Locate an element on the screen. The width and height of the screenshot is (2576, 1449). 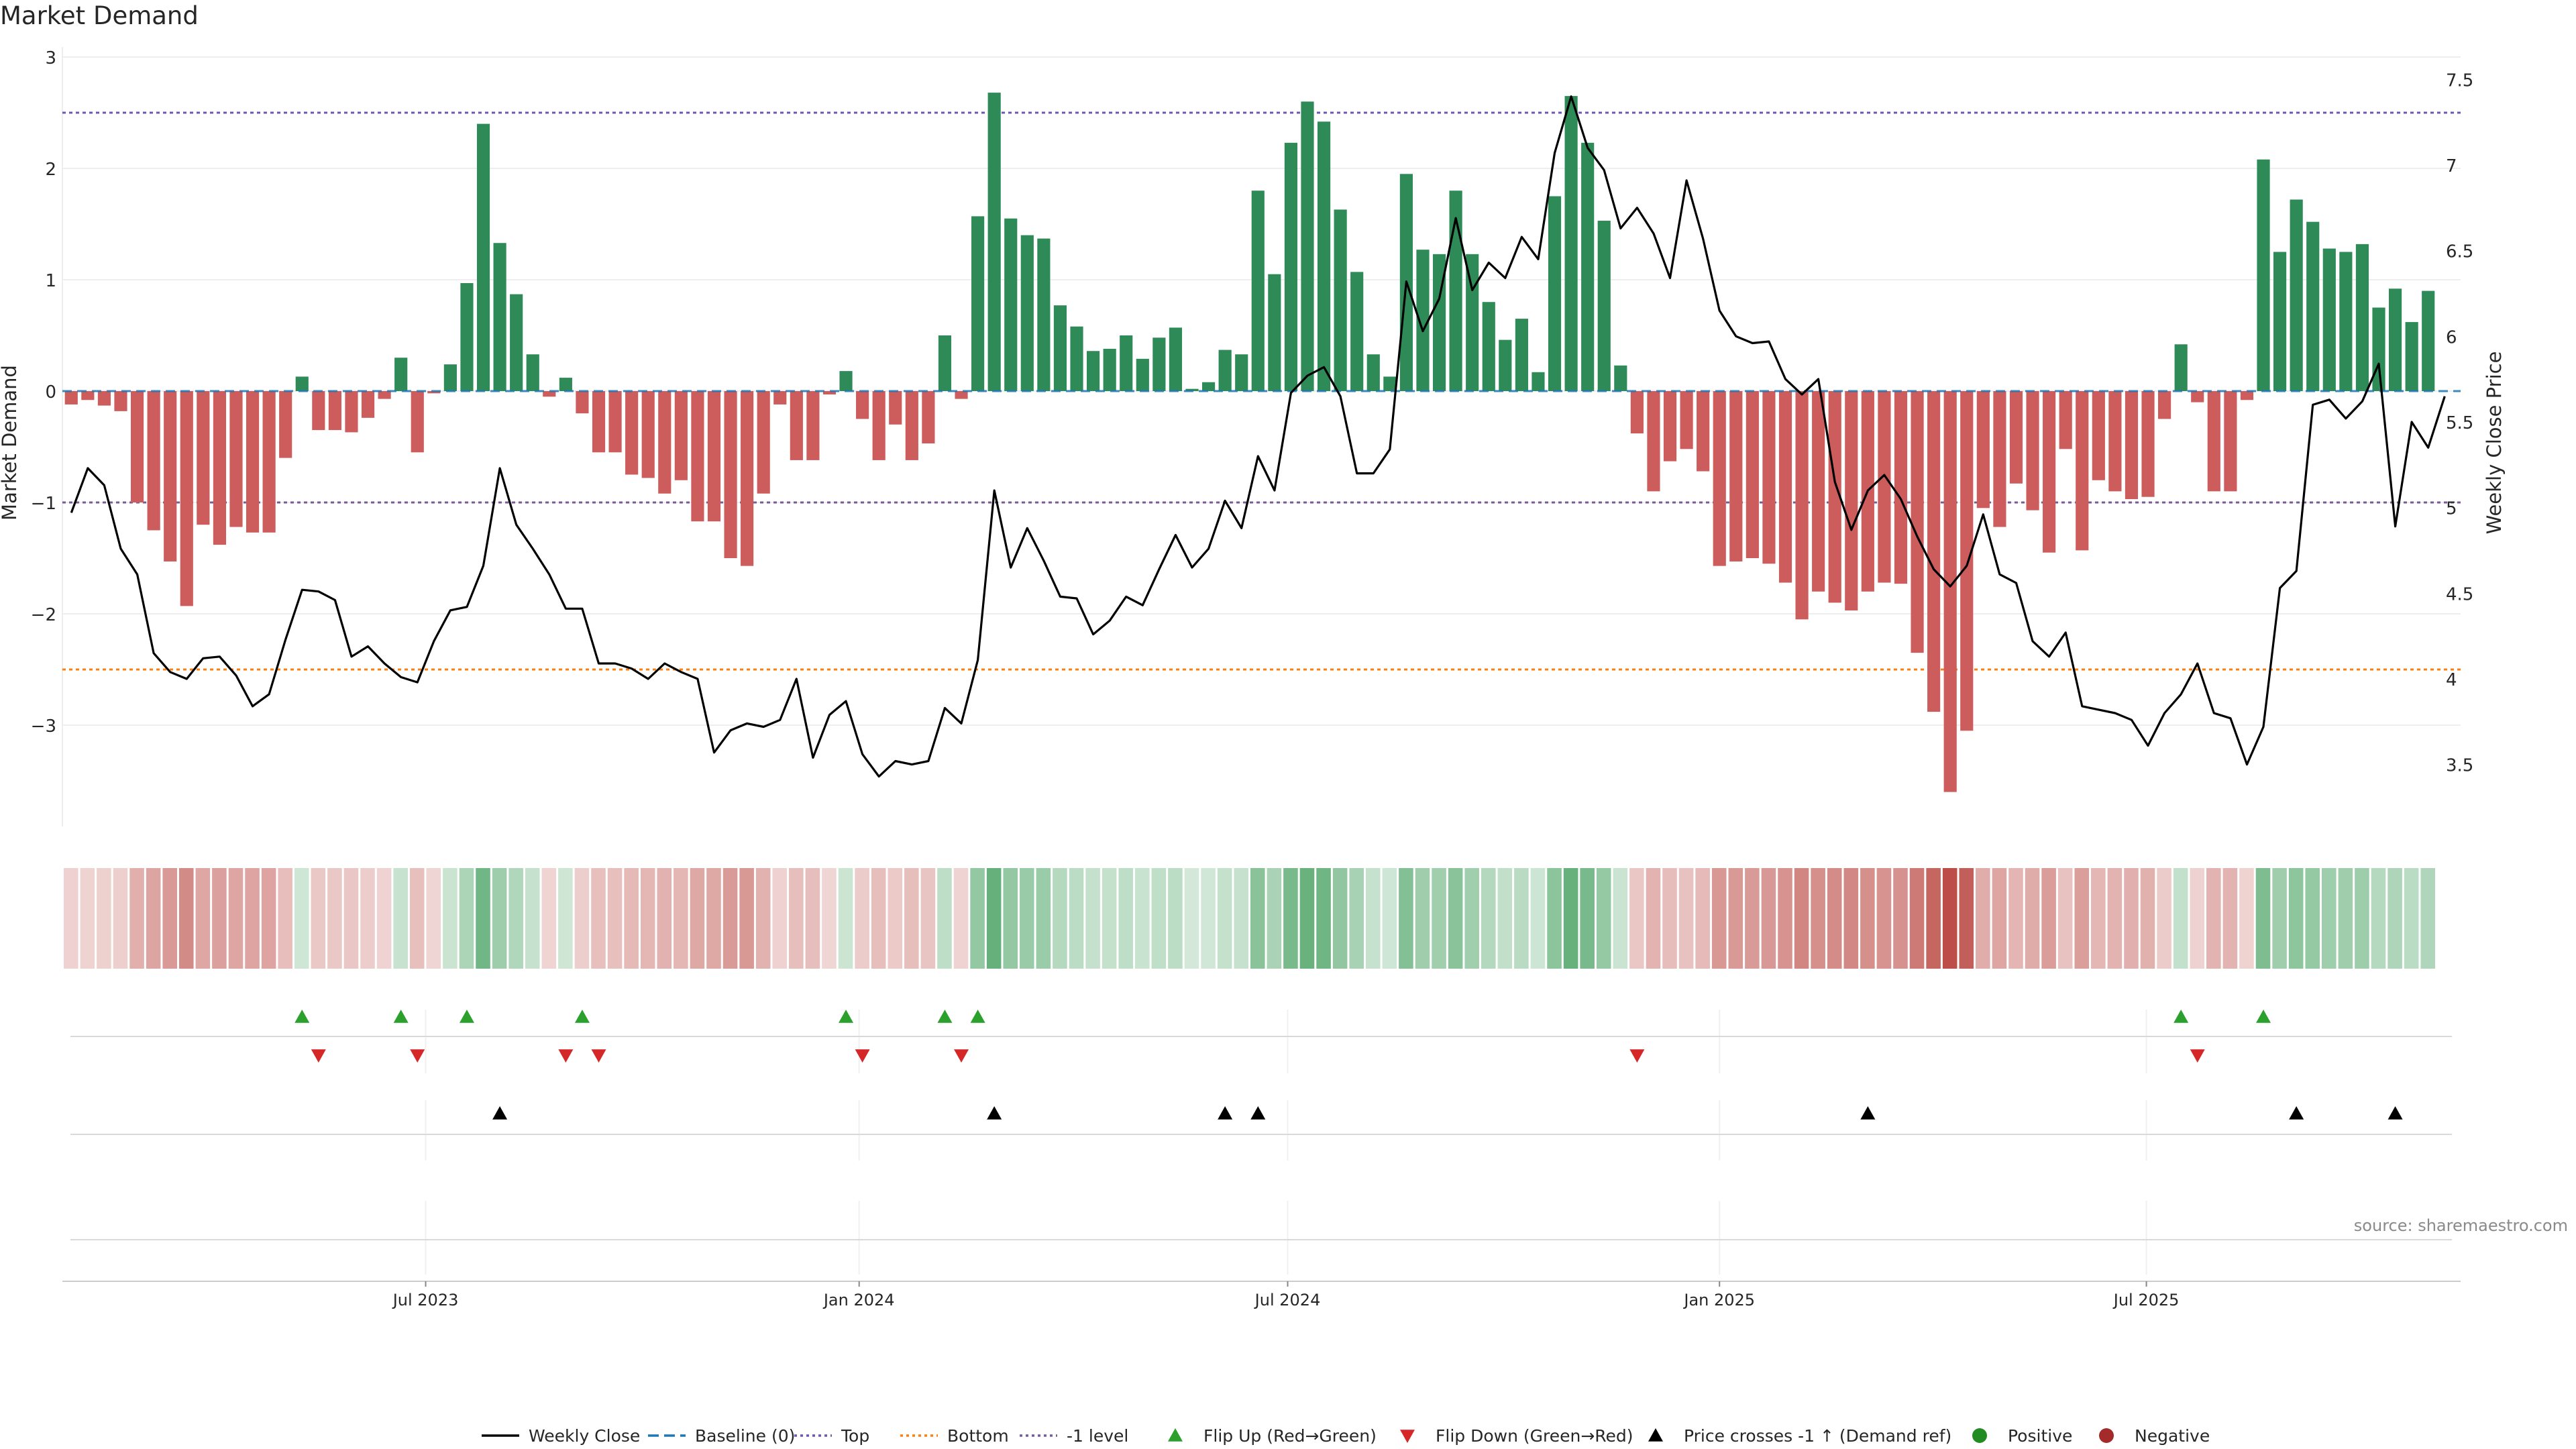
right-axis: Weekly Close Price 7.5 7 6.5 6 5.5 5 4.5 4 3.5 is located at coordinates (2476, 422).